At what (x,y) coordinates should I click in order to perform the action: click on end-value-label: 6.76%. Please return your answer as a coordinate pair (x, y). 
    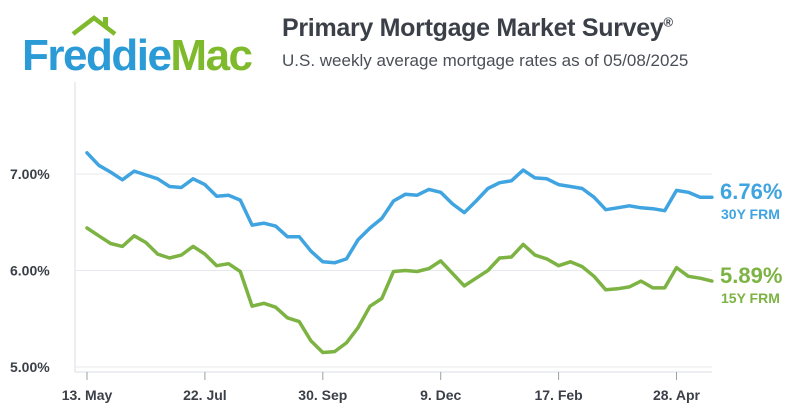
    Looking at the image, I should click on (751, 191).